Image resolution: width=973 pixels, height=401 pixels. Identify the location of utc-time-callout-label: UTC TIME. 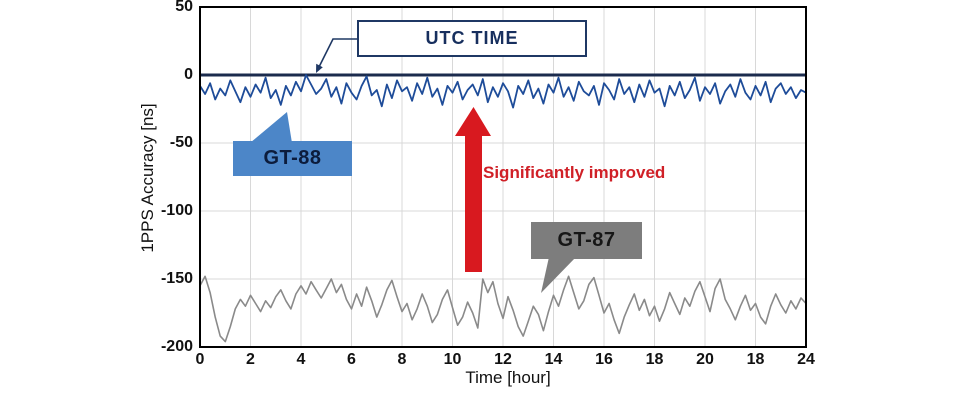
(472, 38).